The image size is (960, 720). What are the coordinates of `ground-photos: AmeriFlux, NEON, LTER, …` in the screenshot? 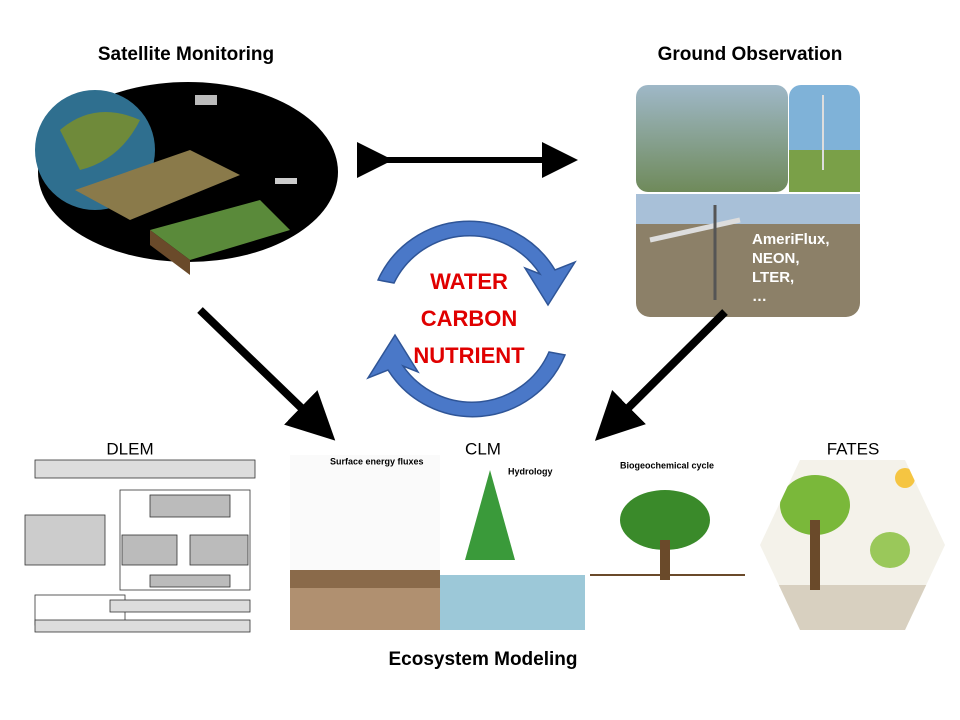 It's located at (748, 201).